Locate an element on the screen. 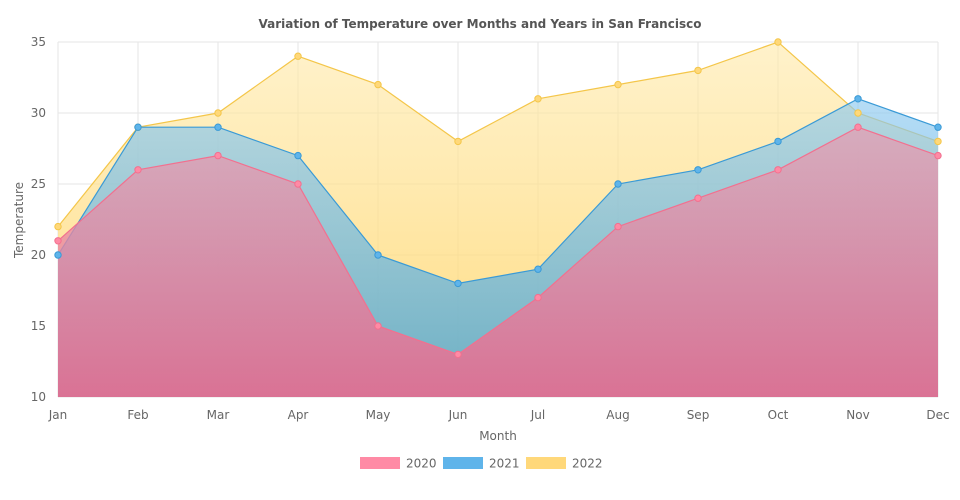 The width and height of the screenshot is (960, 500). legend-label: 2022 is located at coordinates (587, 464).